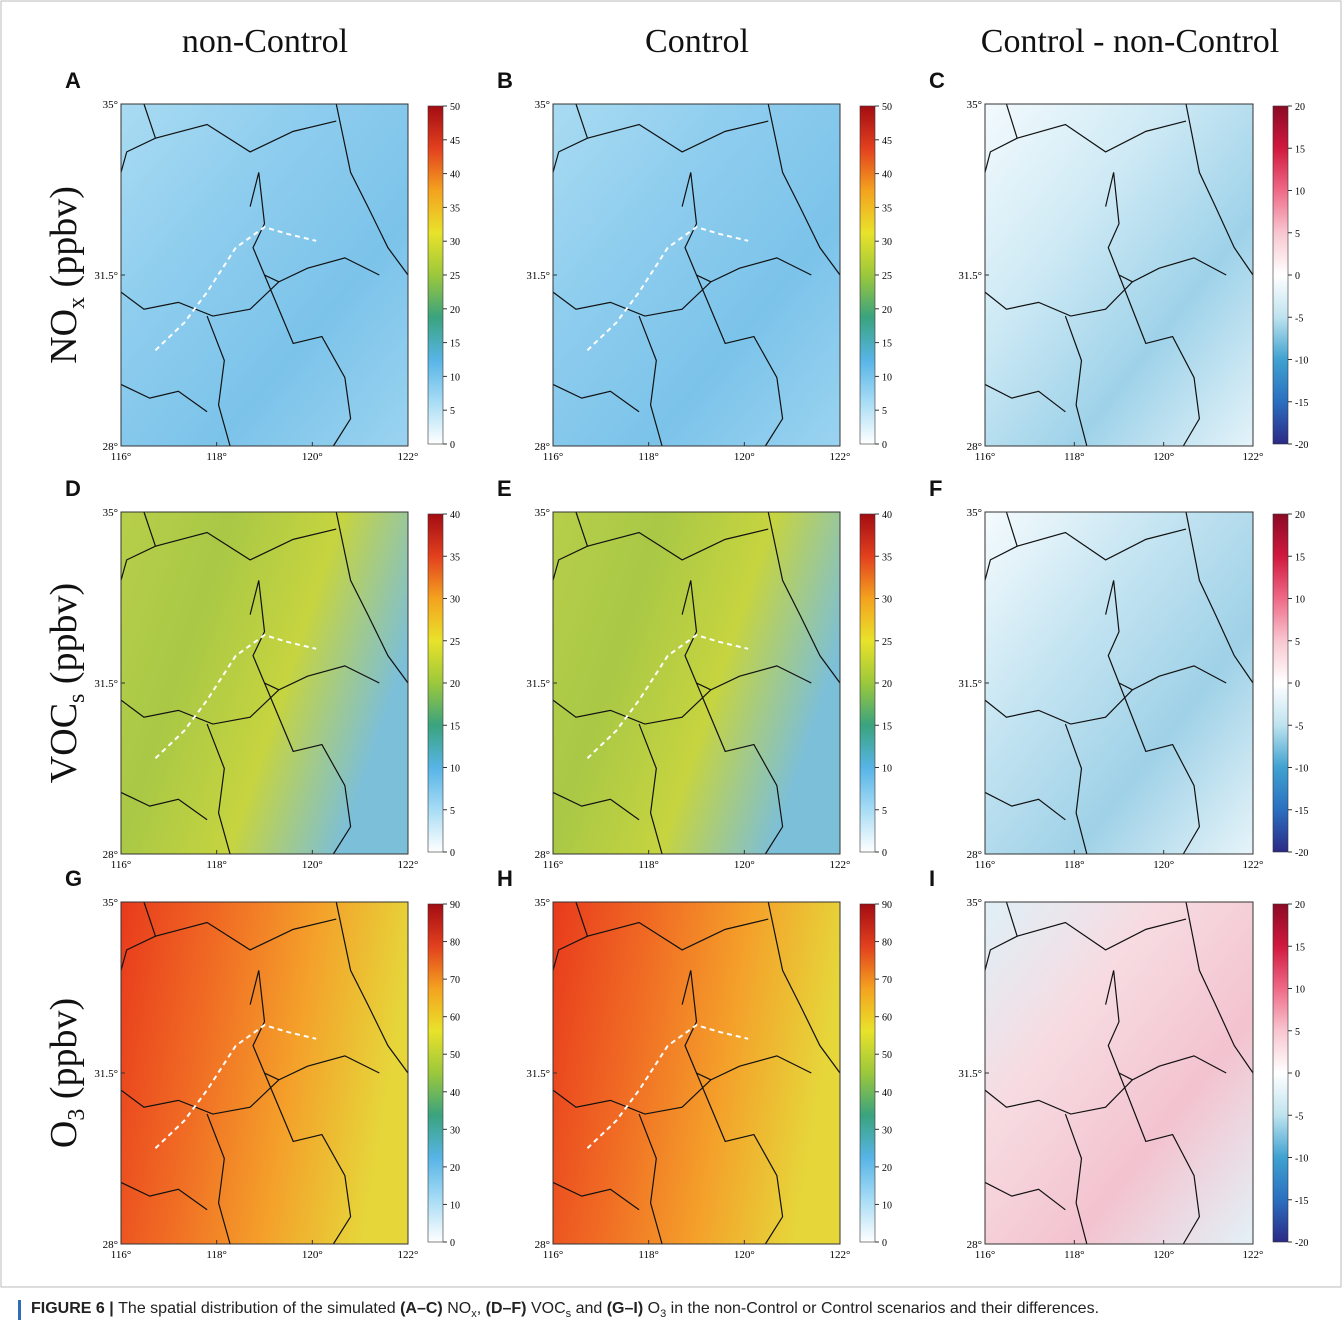 This screenshot has height=1338, width=1342. What do you see at coordinates (887, 726) in the screenshot?
I see `colorbar-tick-label: 15` at bounding box center [887, 726].